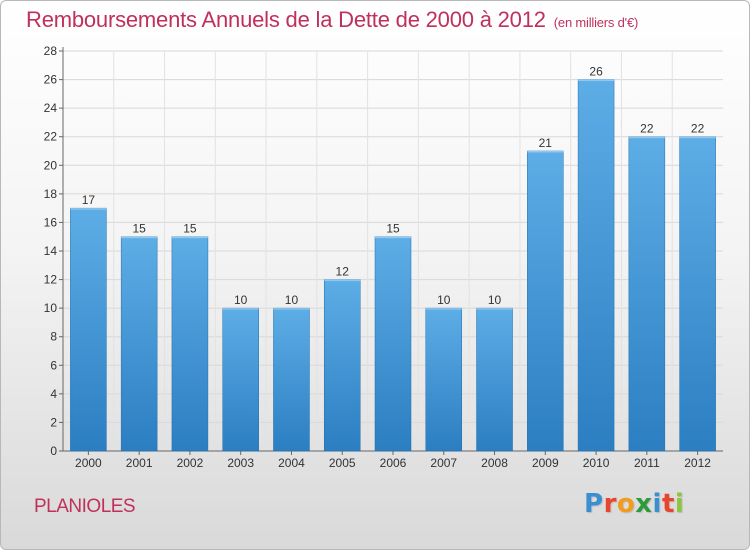 The height and width of the screenshot is (550, 750). What do you see at coordinates (291, 463) in the screenshot?
I see `x-tick-label: 2004` at bounding box center [291, 463].